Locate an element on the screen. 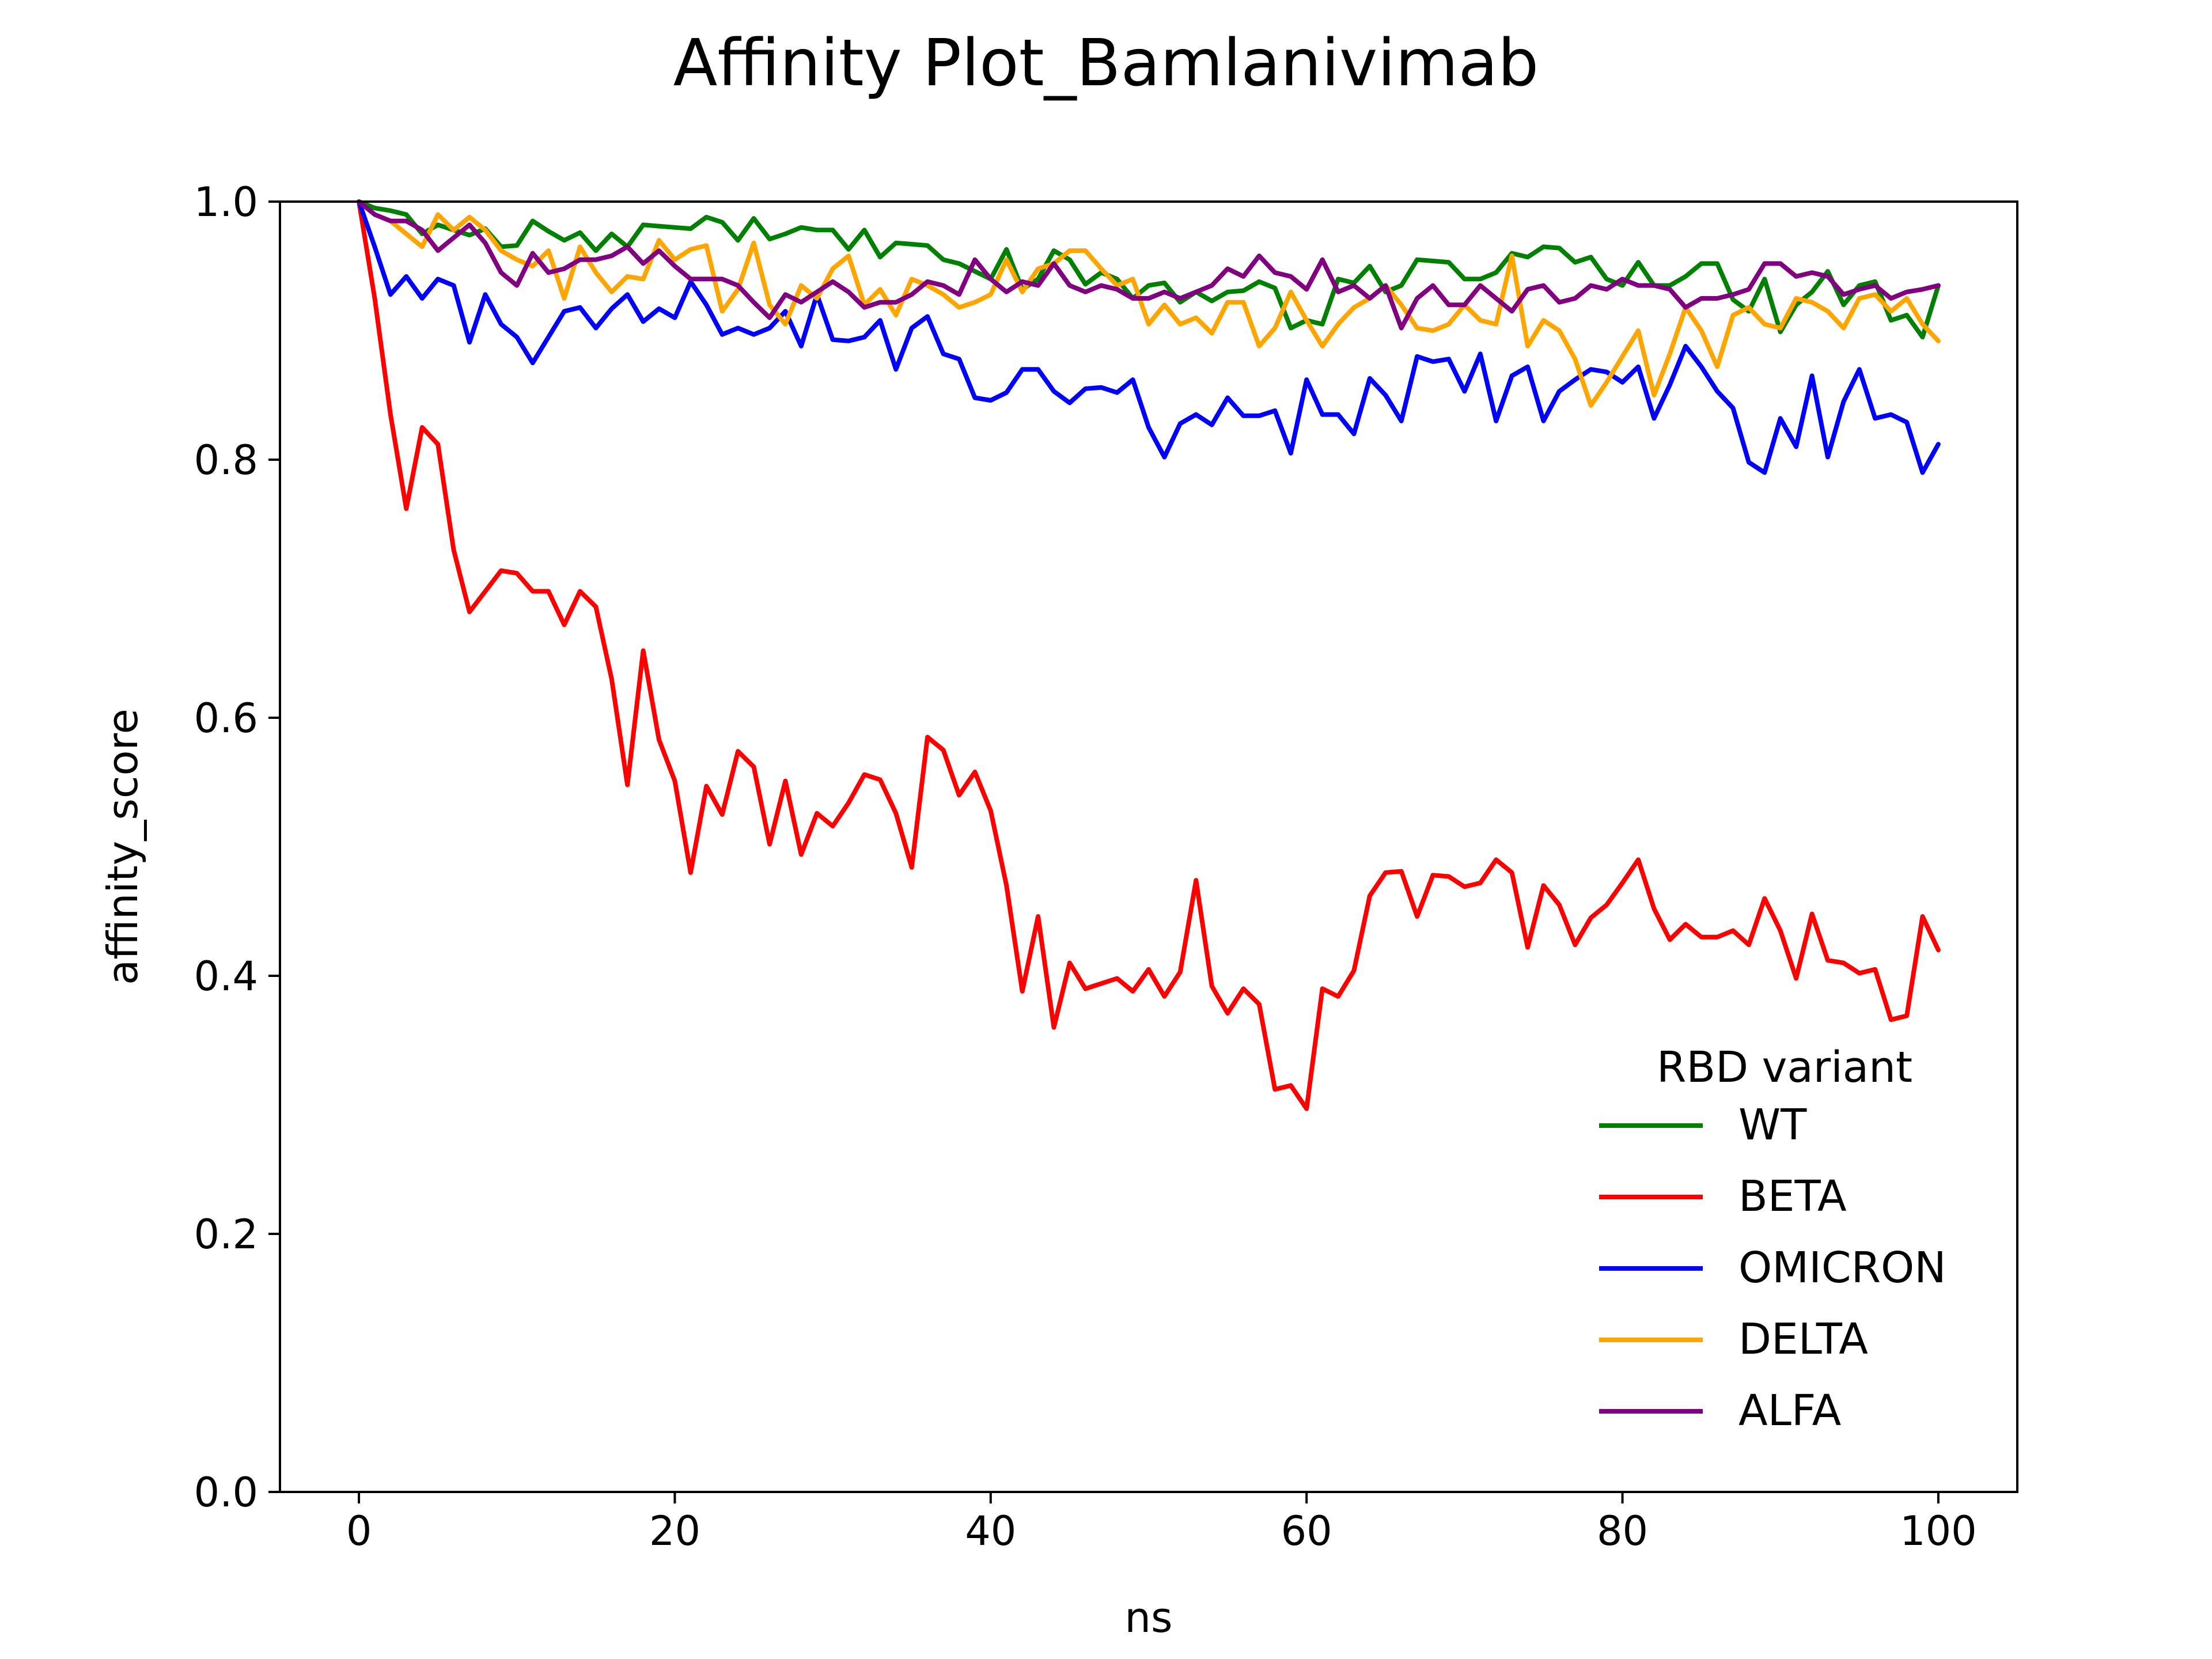 This screenshot has height=1659, width=2212. legend: RBD variant WT BETA OMICRON DELTA ALFA is located at coordinates (1772, 1239).